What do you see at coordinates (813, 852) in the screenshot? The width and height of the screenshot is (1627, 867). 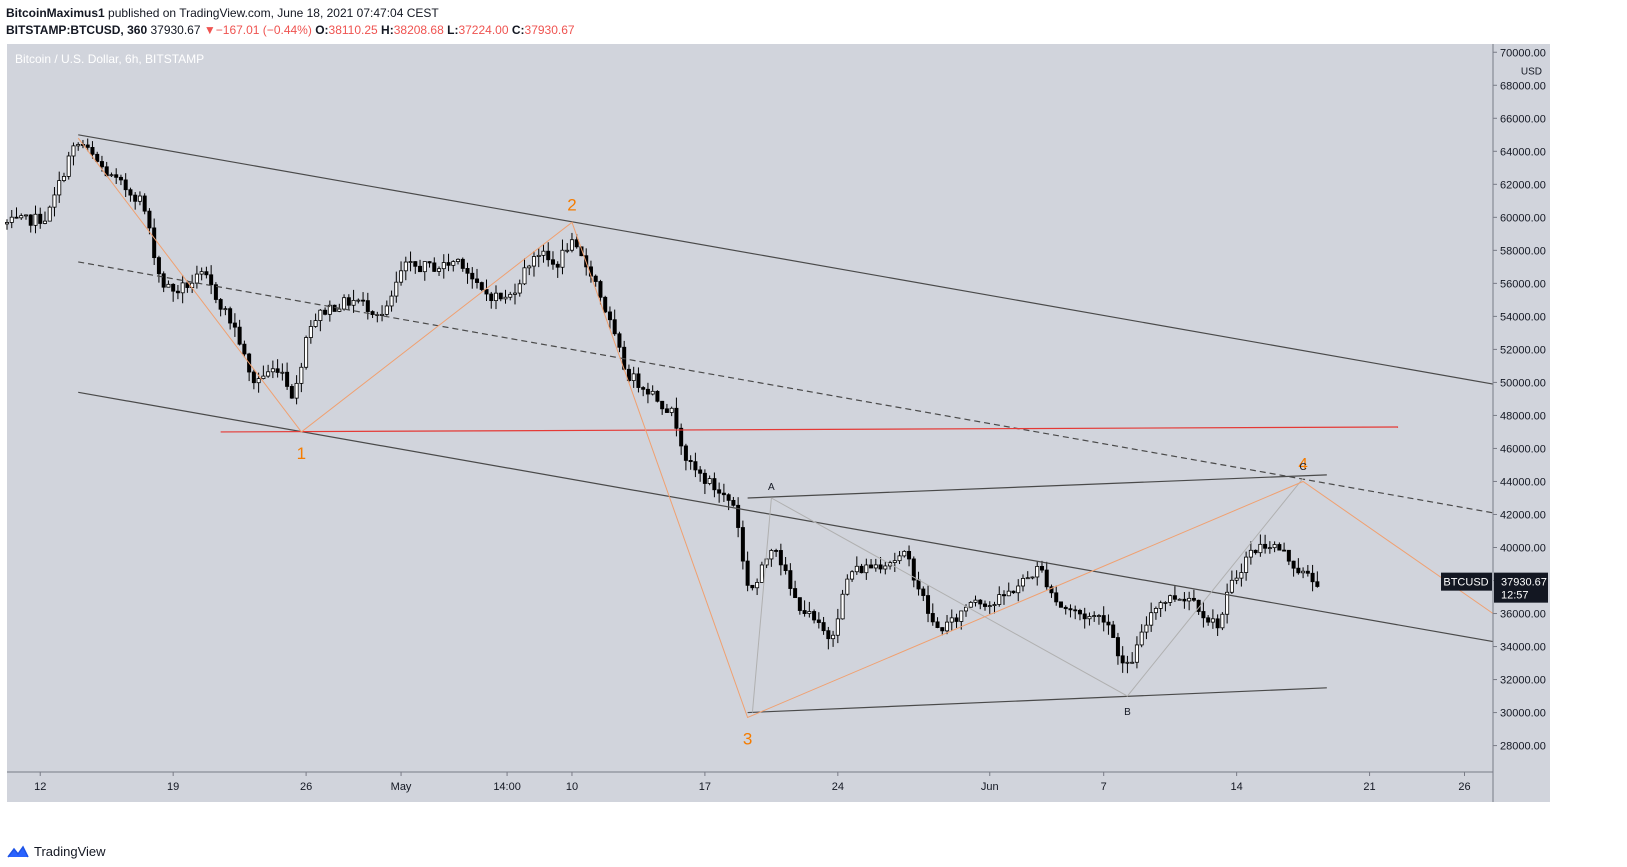 I see `footer: TradingView` at bounding box center [813, 852].